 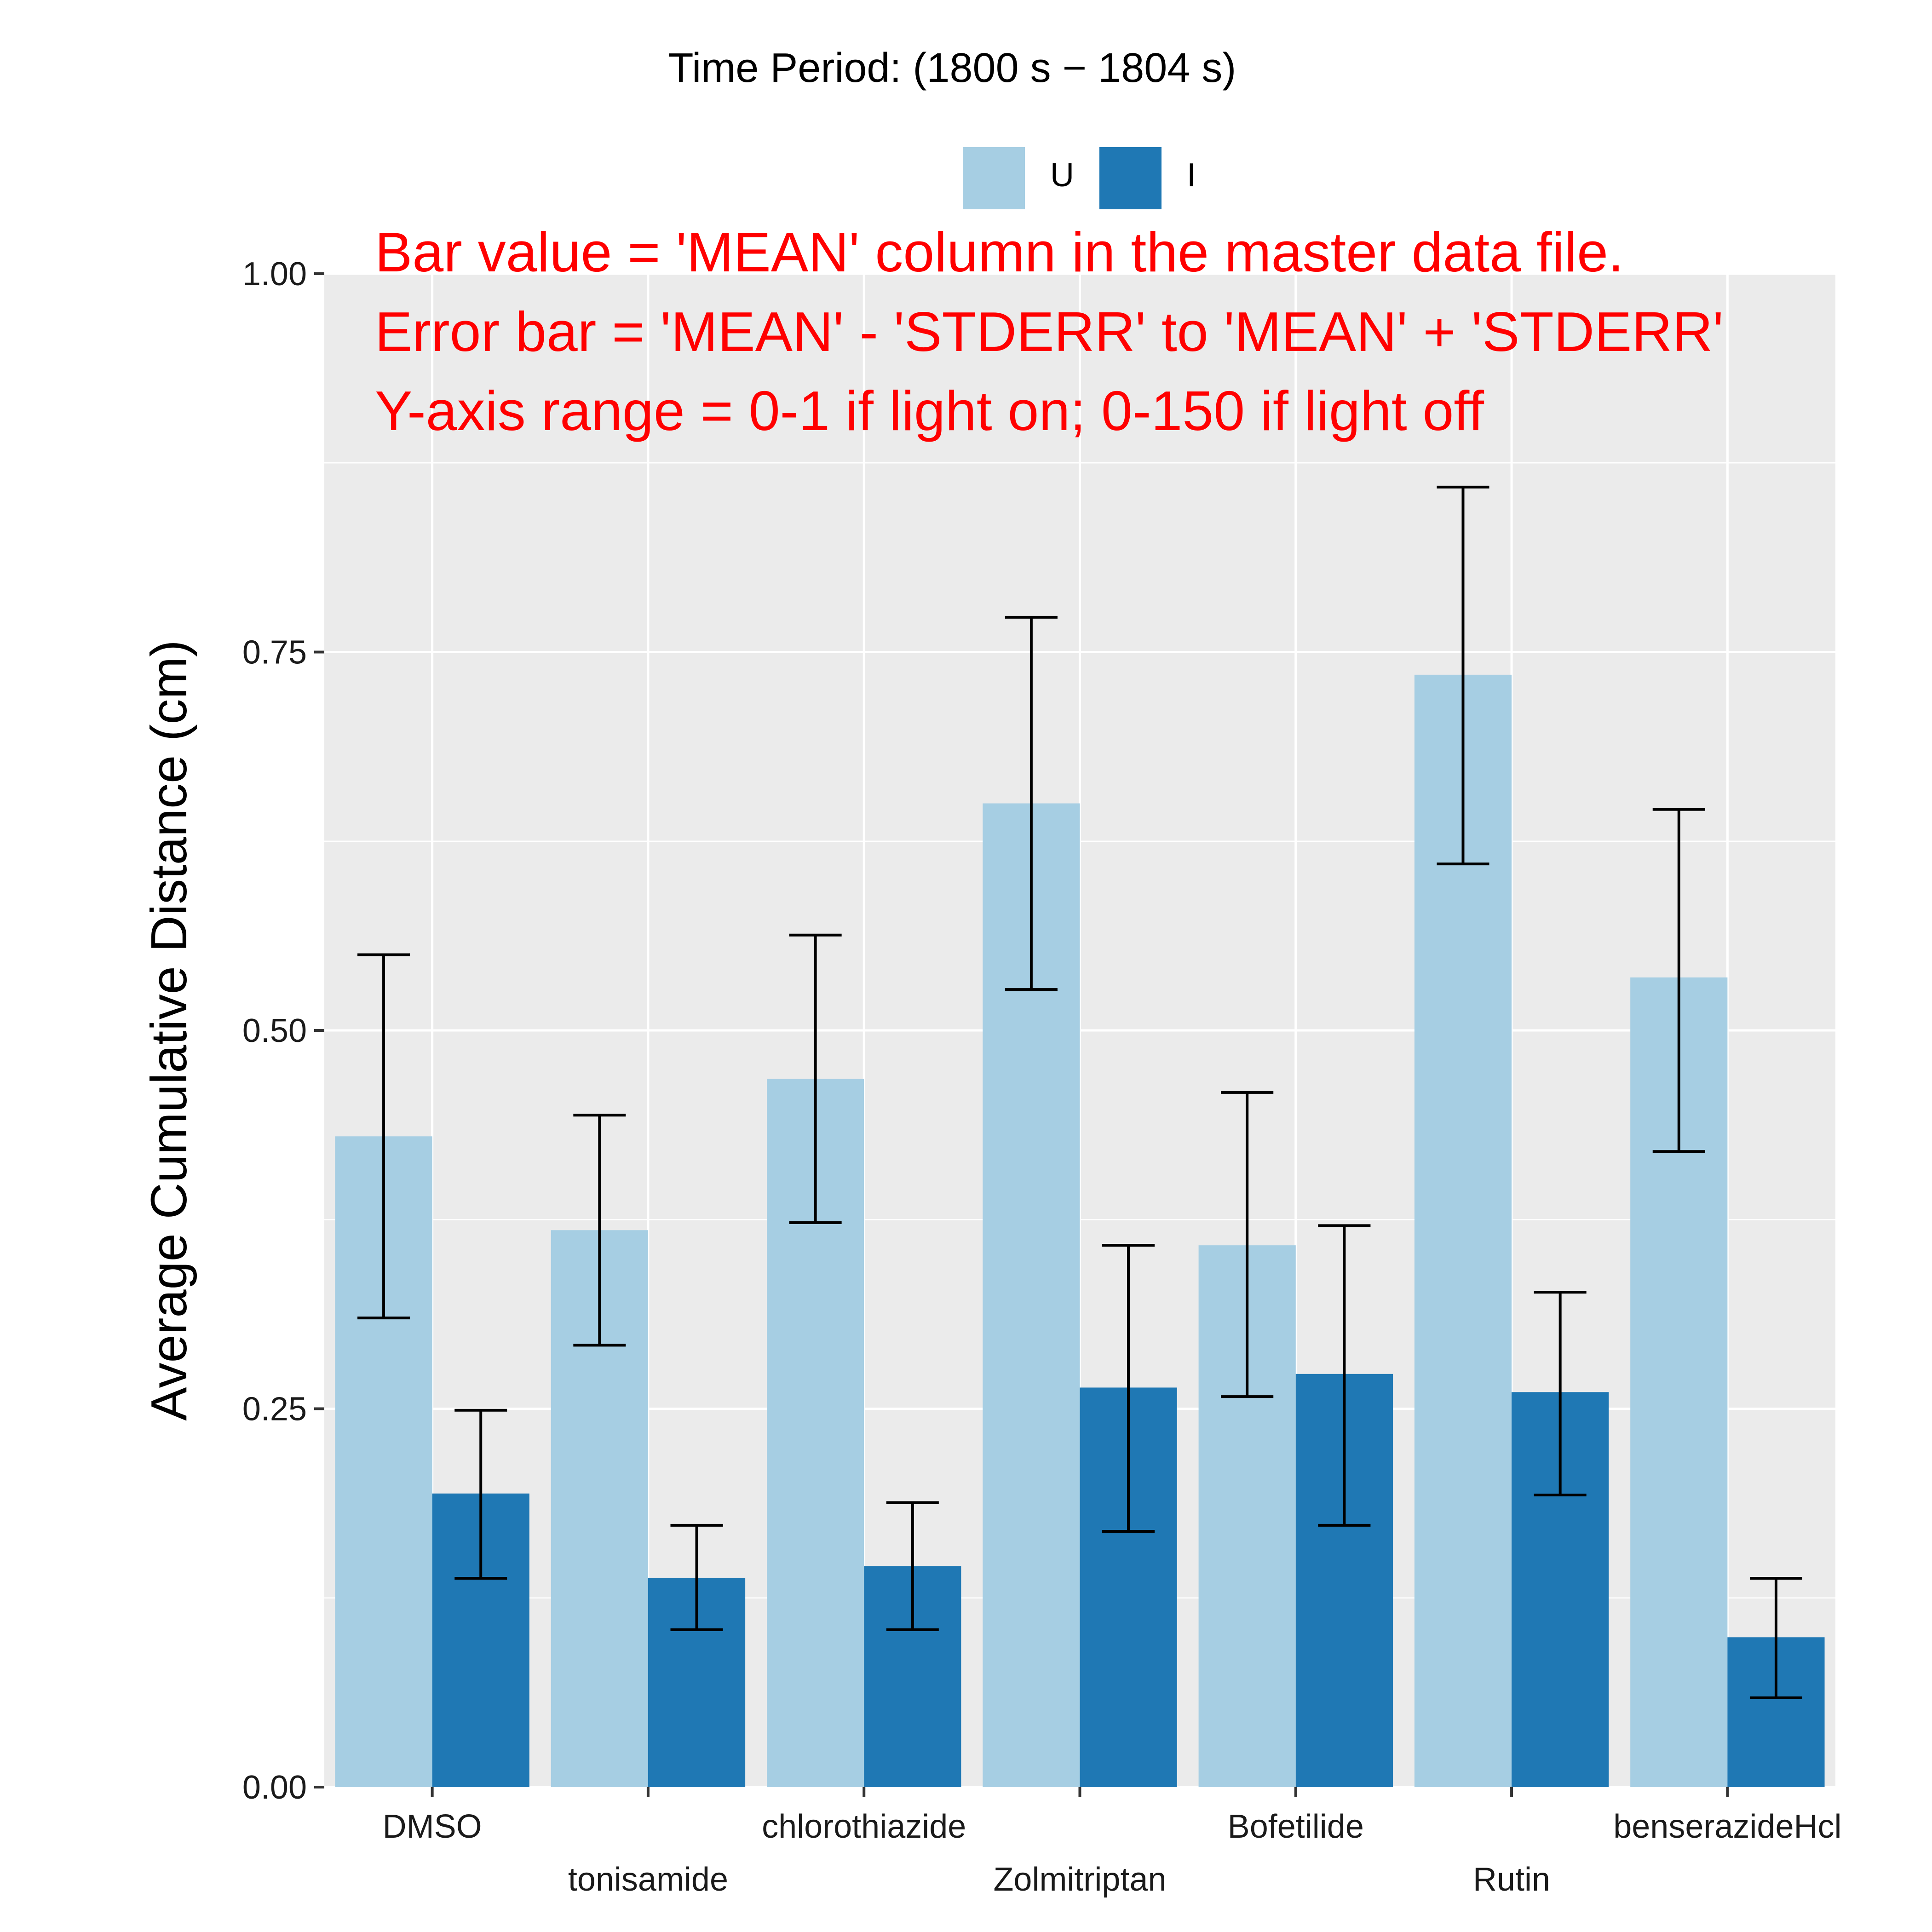 I want to click on y-tick-label: 0.50, so click(x=274, y=1030).